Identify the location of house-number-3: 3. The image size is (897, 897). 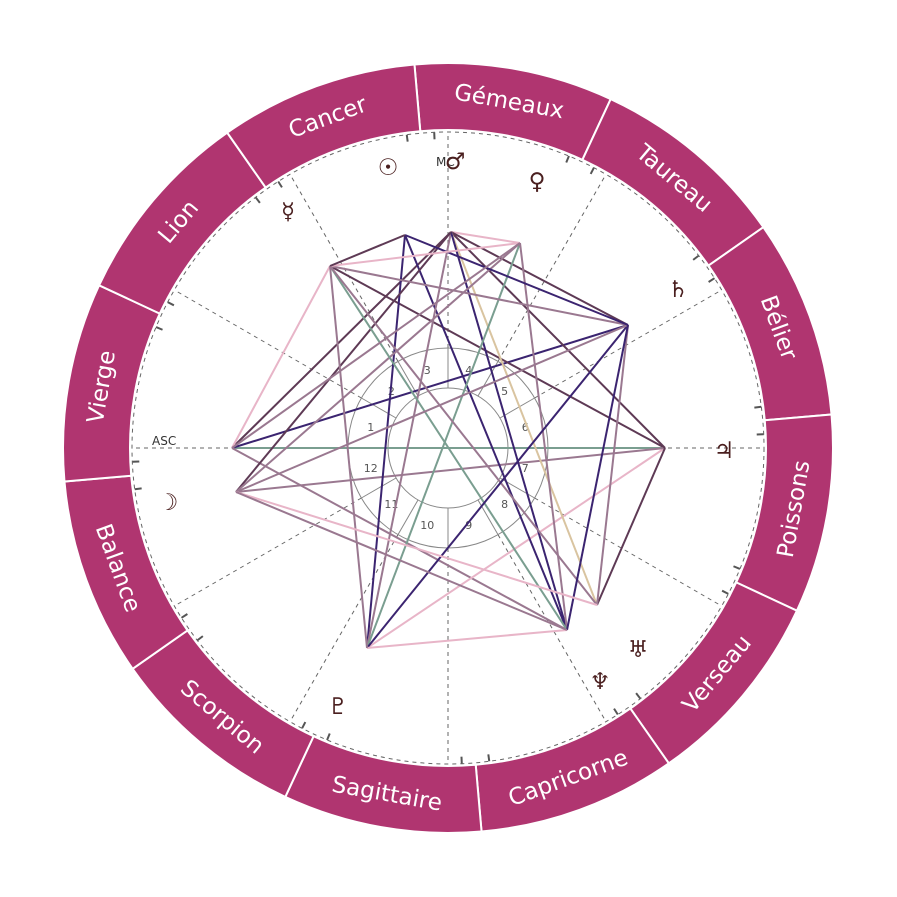
(427, 370).